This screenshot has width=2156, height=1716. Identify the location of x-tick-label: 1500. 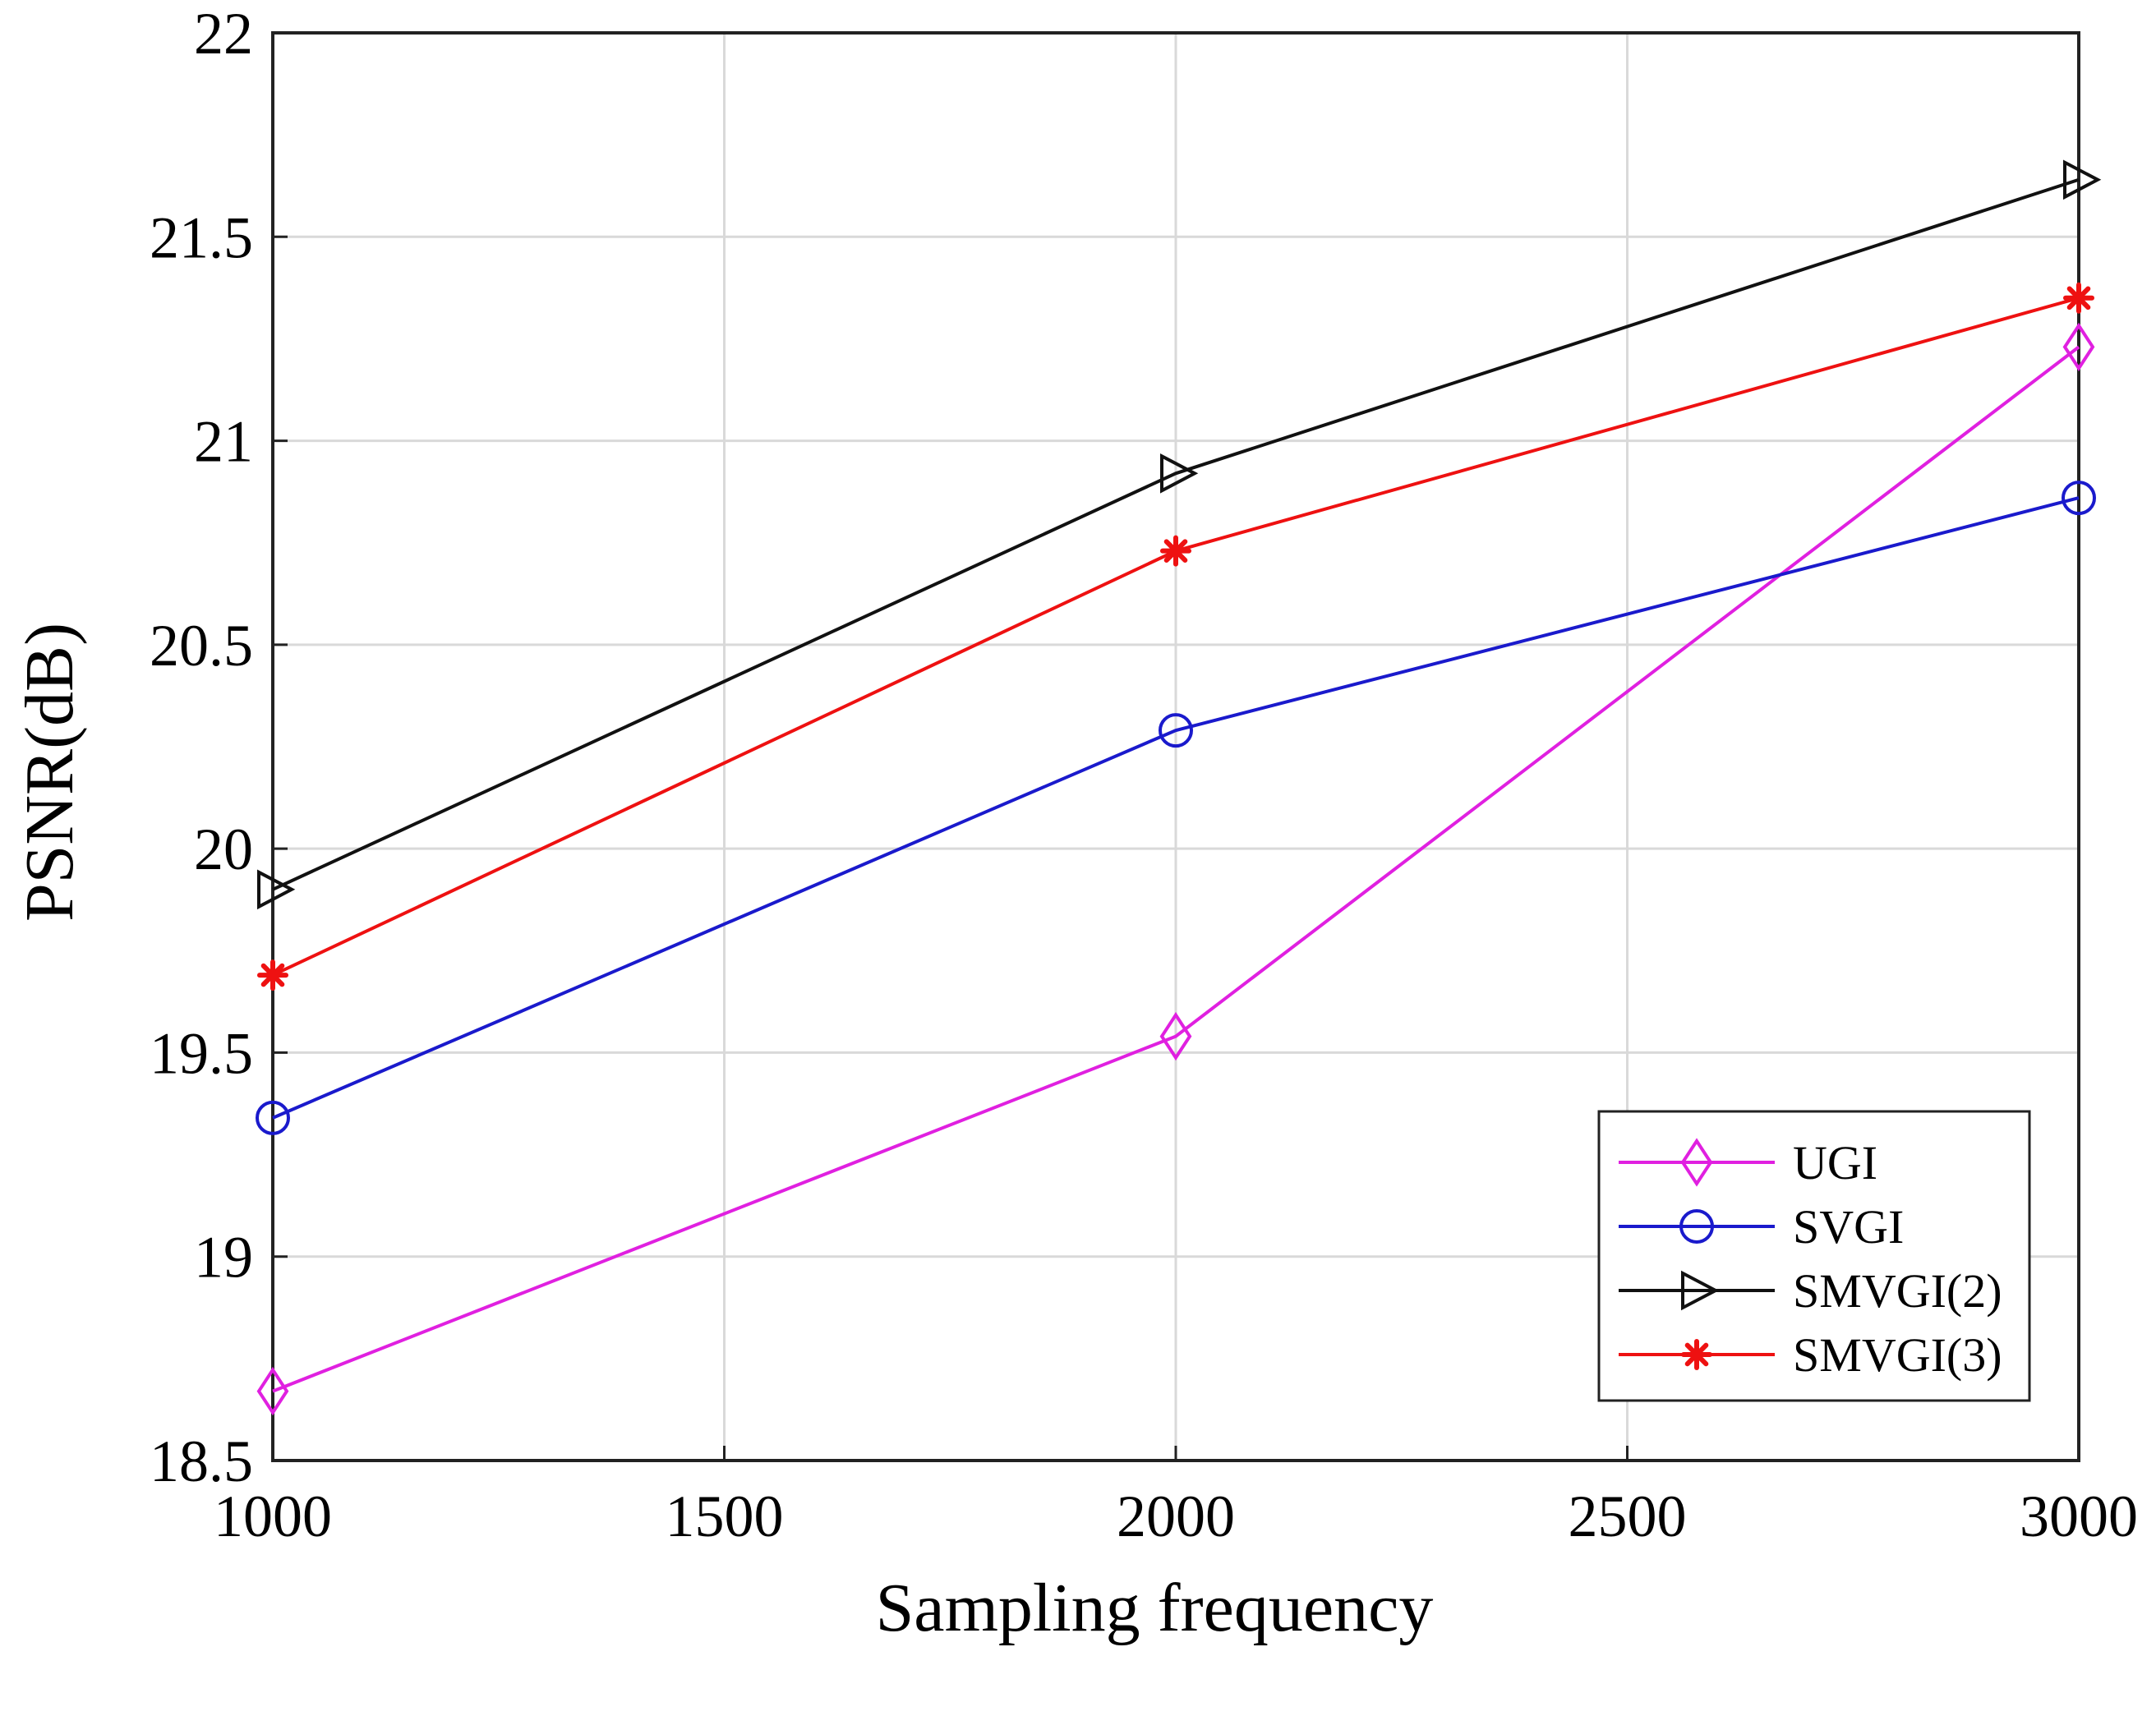
(725, 1516).